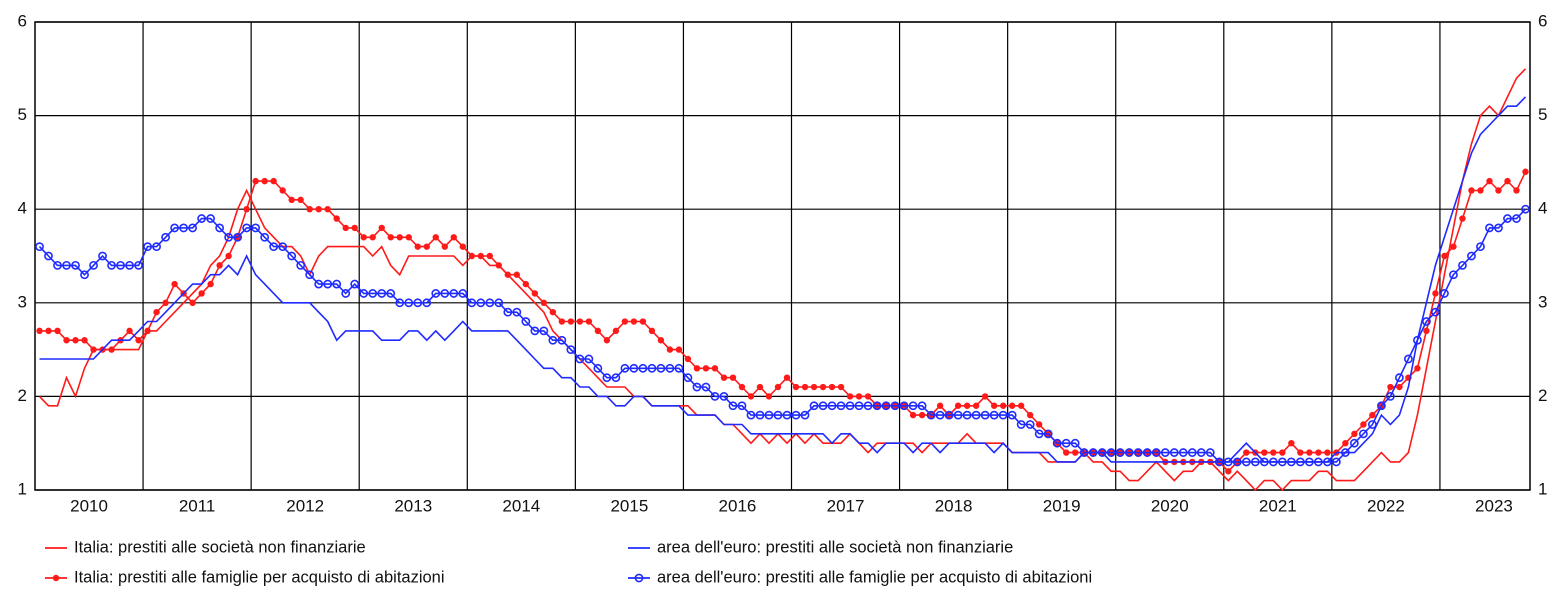  Describe the element at coordinates (1542, 208) in the screenshot. I see `y2-tick-label: 4` at that location.